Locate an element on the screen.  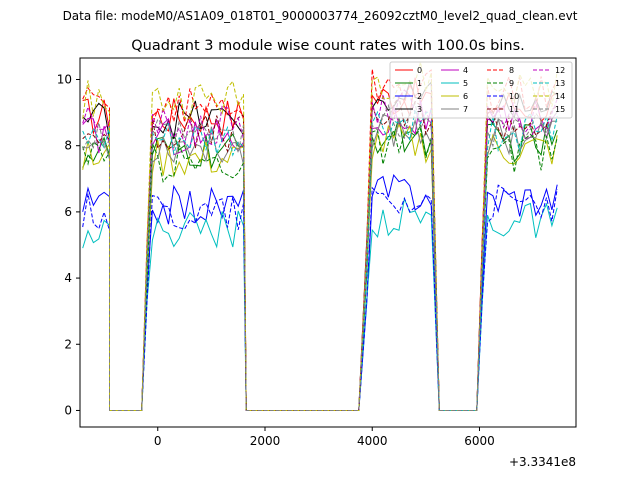
legend-label-4: 4 is located at coordinates (465, 70).